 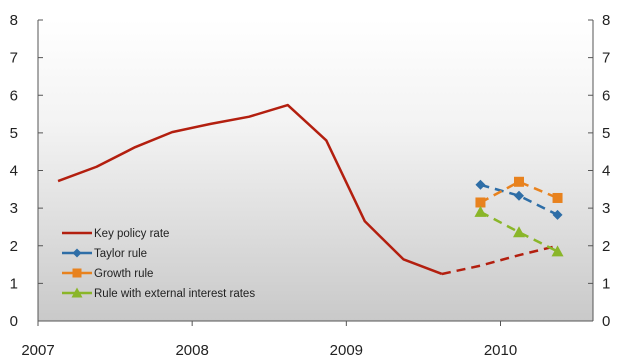 What do you see at coordinates (14, 321) in the screenshot?
I see `y-tick-label-left: 0` at bounding box center [14, 321].